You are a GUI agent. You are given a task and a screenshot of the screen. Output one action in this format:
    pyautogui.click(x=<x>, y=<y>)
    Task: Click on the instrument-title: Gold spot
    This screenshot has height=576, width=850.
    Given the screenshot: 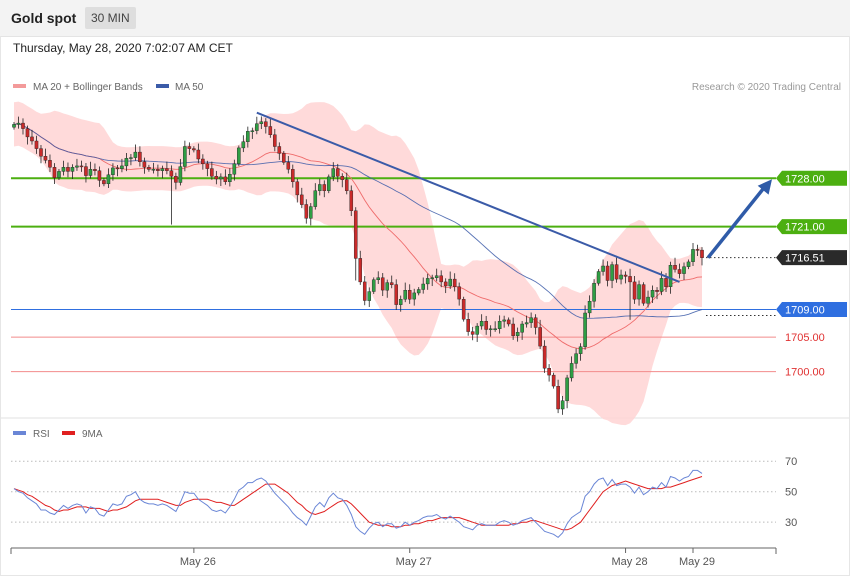 What is the action you would take?
    pyautogui.click(x=44, y=18)
    